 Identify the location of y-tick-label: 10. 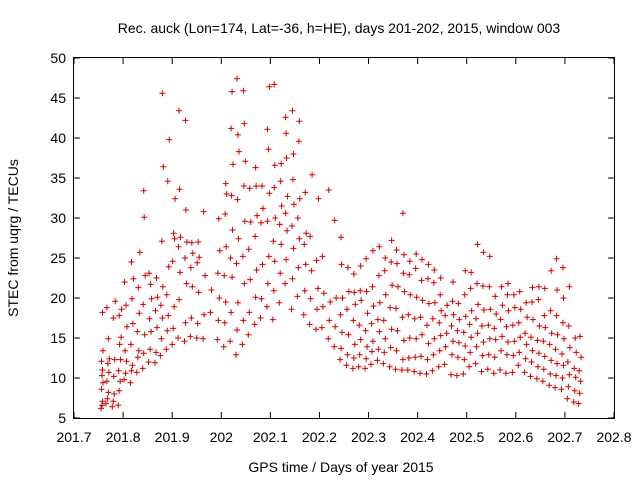
(58, 378).